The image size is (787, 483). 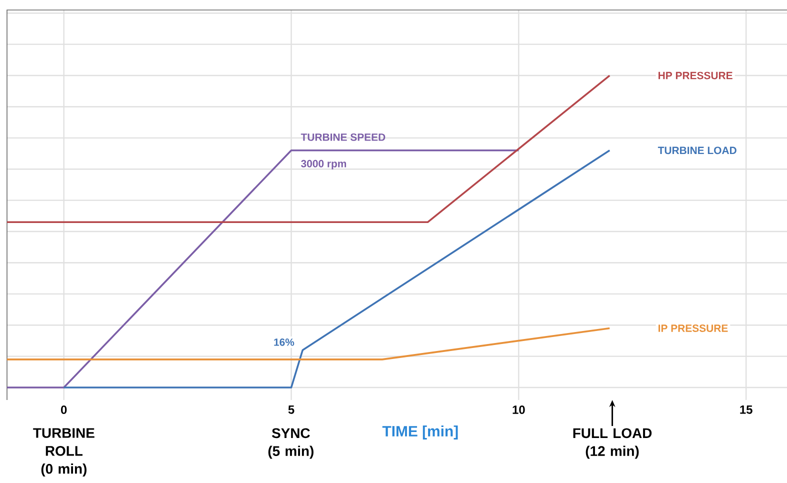 I want to click on text: IP PRESSURE, so click(x=693, y=328).